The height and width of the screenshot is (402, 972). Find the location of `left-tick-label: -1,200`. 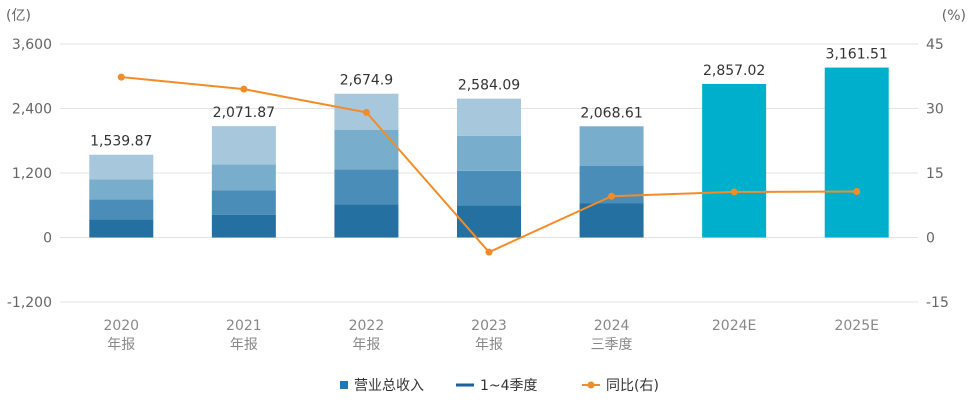

left-tick-label: -1,200 is located at coordinates (29, 303).